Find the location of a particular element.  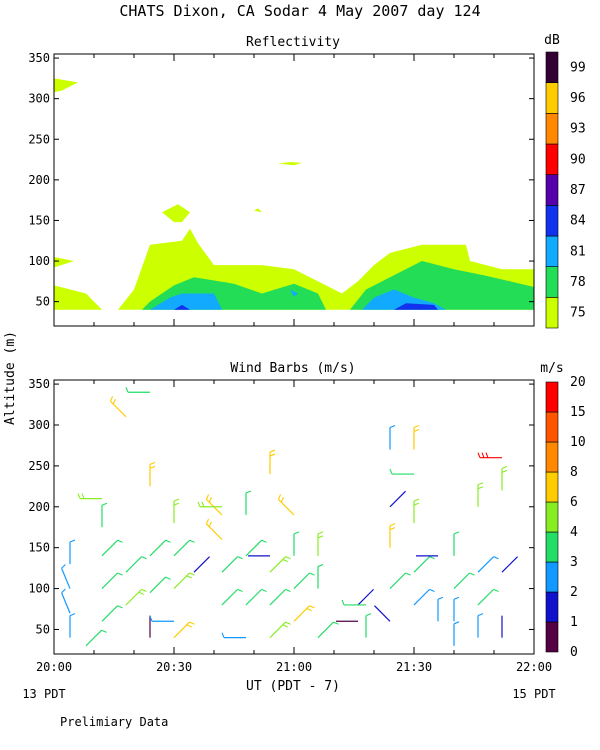

x-end-note: 15 PDT is located at coordinates (533, 694).